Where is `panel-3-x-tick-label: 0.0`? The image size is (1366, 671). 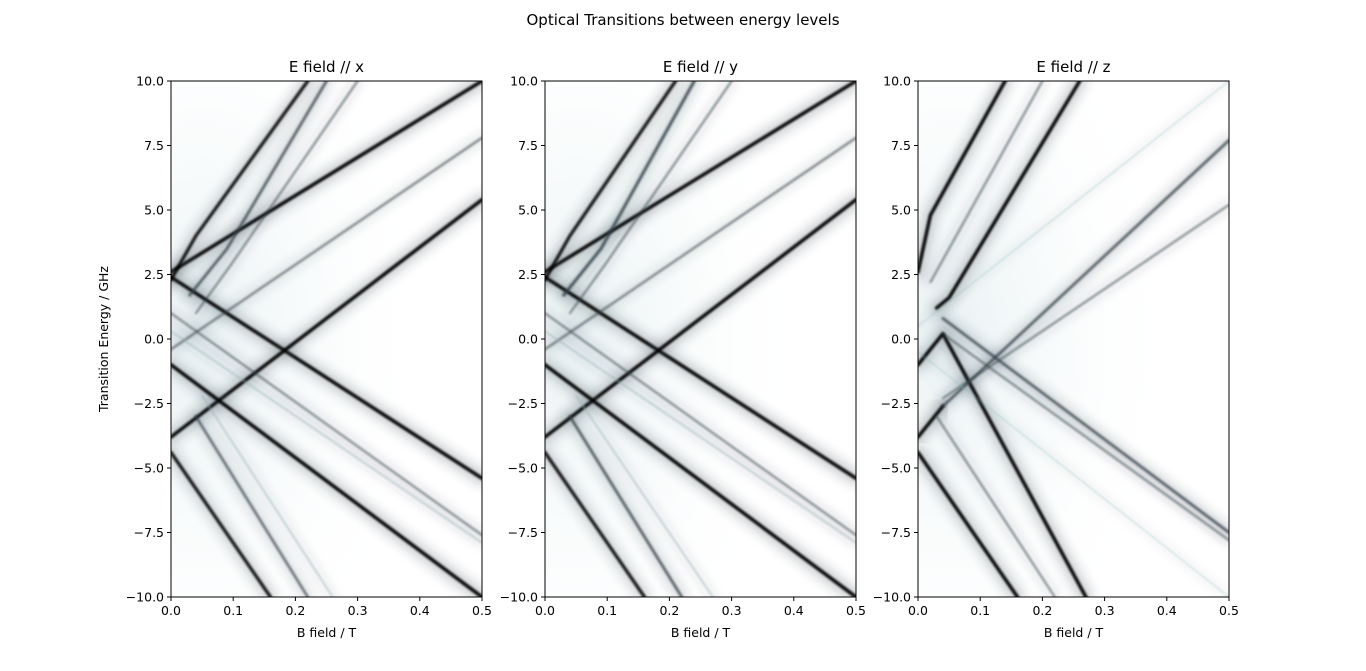
panel-3-x-tick-label: 0.0 is located at coordinates (918, 610).